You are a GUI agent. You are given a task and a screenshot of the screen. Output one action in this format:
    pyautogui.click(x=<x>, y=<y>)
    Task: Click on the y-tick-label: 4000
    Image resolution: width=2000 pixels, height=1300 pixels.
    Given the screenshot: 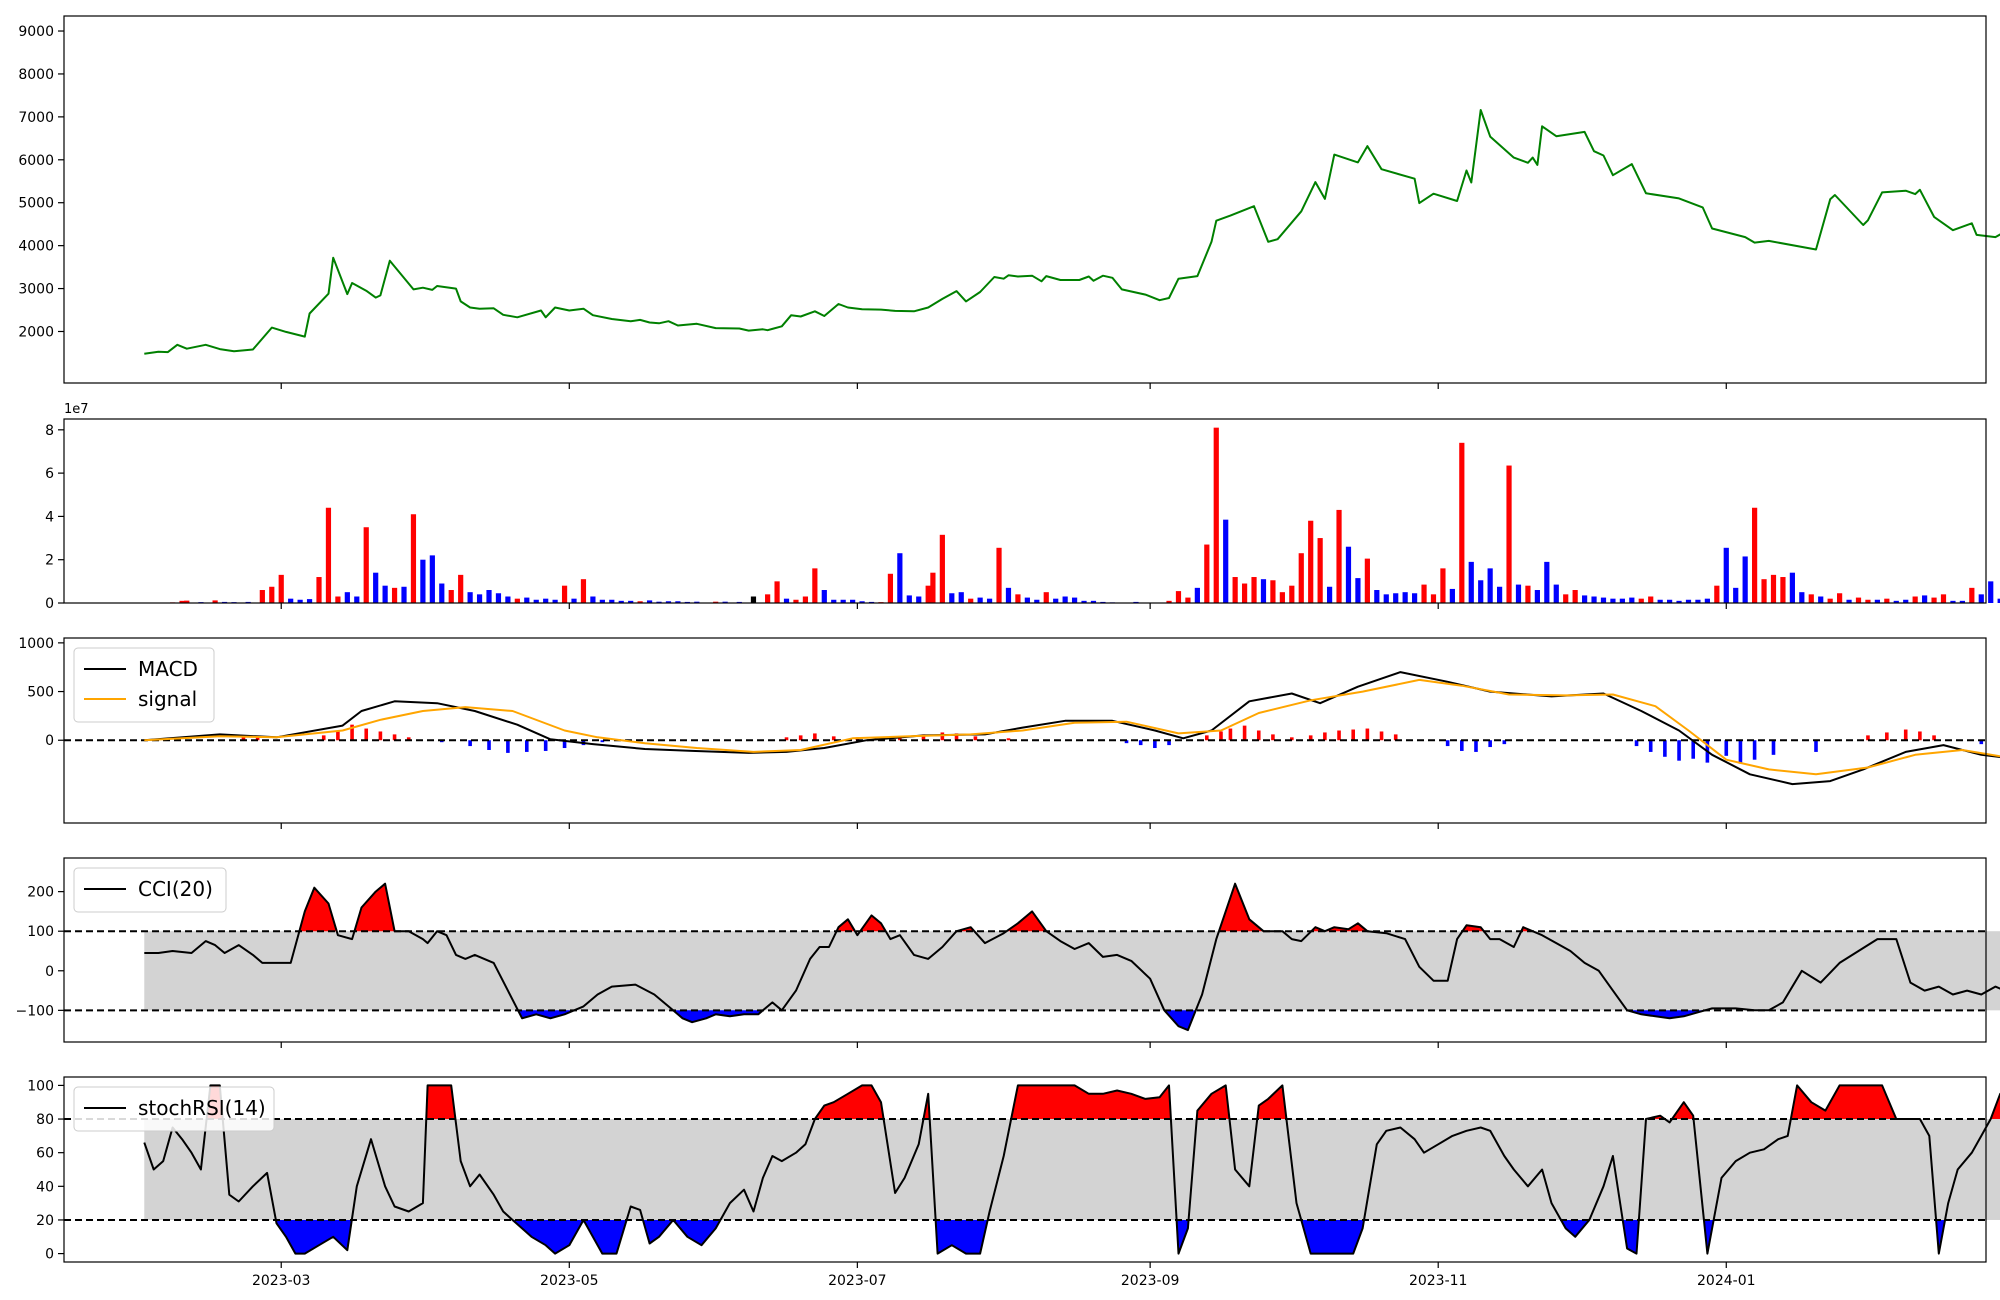 What is the action you would take?
    pyautogui.click(x=36, y=247)
    